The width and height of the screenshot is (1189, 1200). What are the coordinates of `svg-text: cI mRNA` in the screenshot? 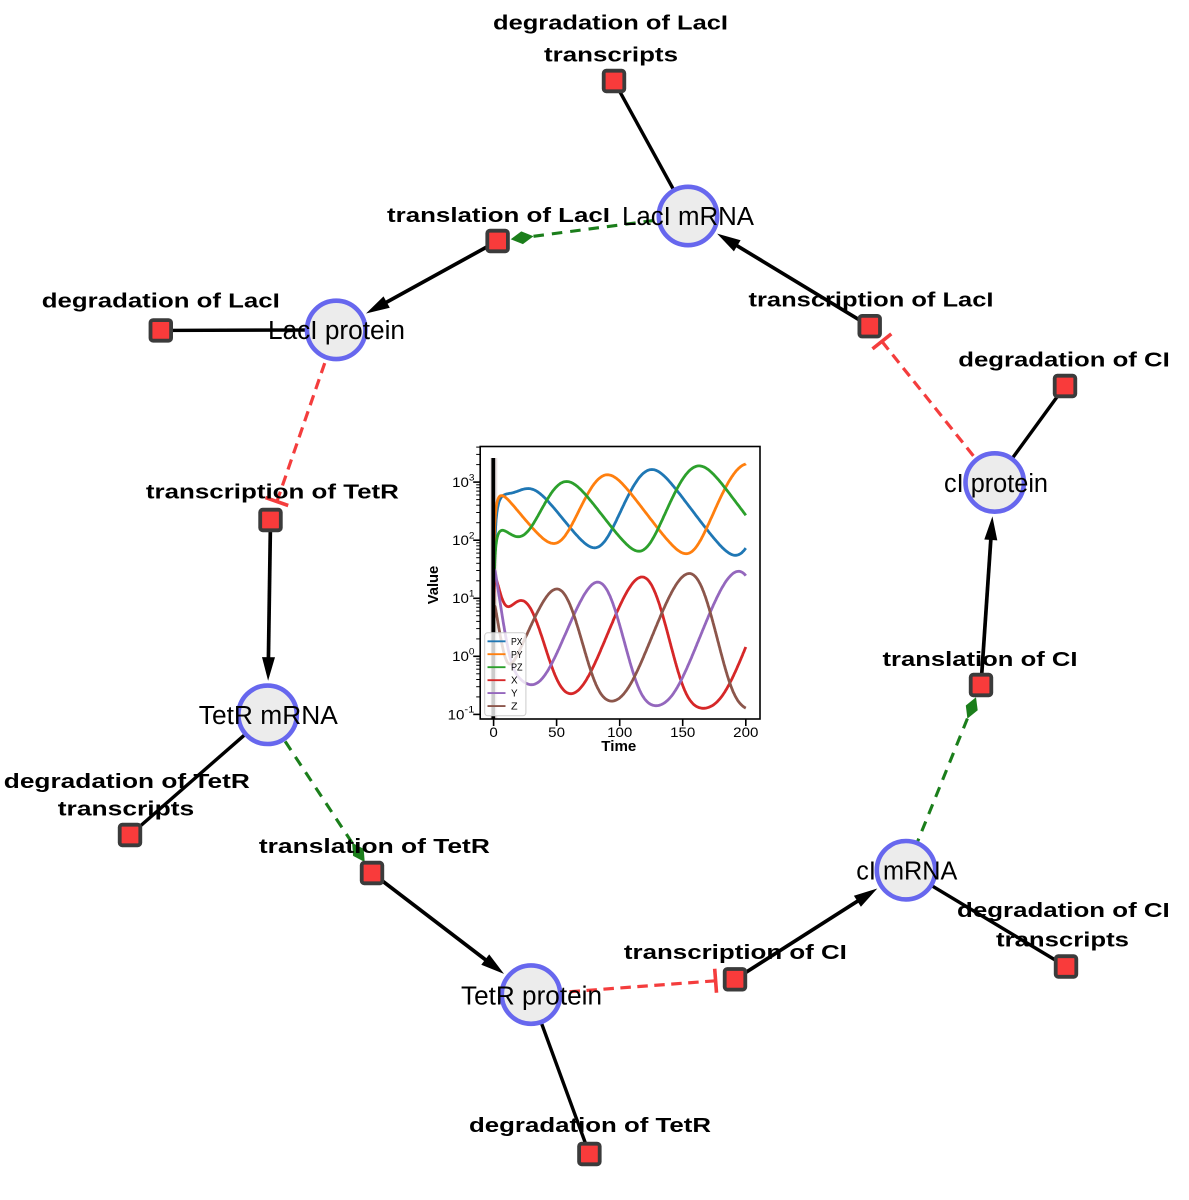 It's located at (906, 872).